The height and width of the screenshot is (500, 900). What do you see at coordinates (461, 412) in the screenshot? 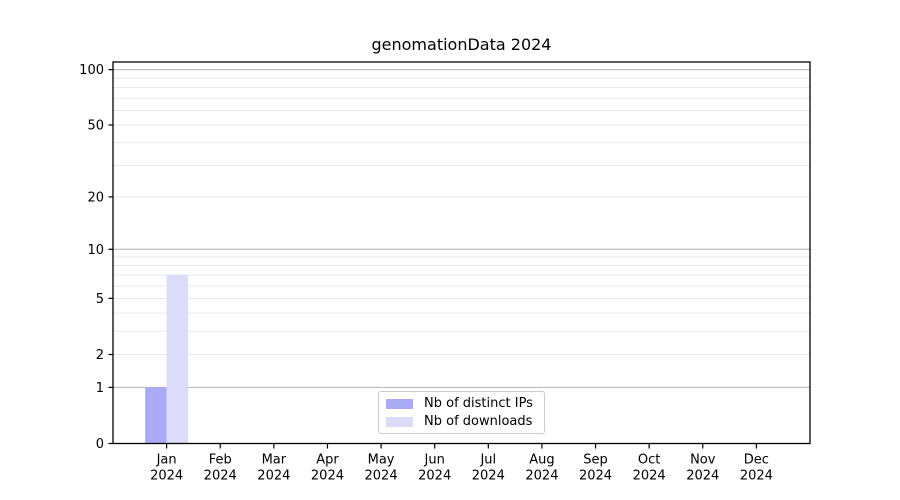
I see `legend: Nb of distinct IPs Nb of downloads` at bounding box center [461, 412].